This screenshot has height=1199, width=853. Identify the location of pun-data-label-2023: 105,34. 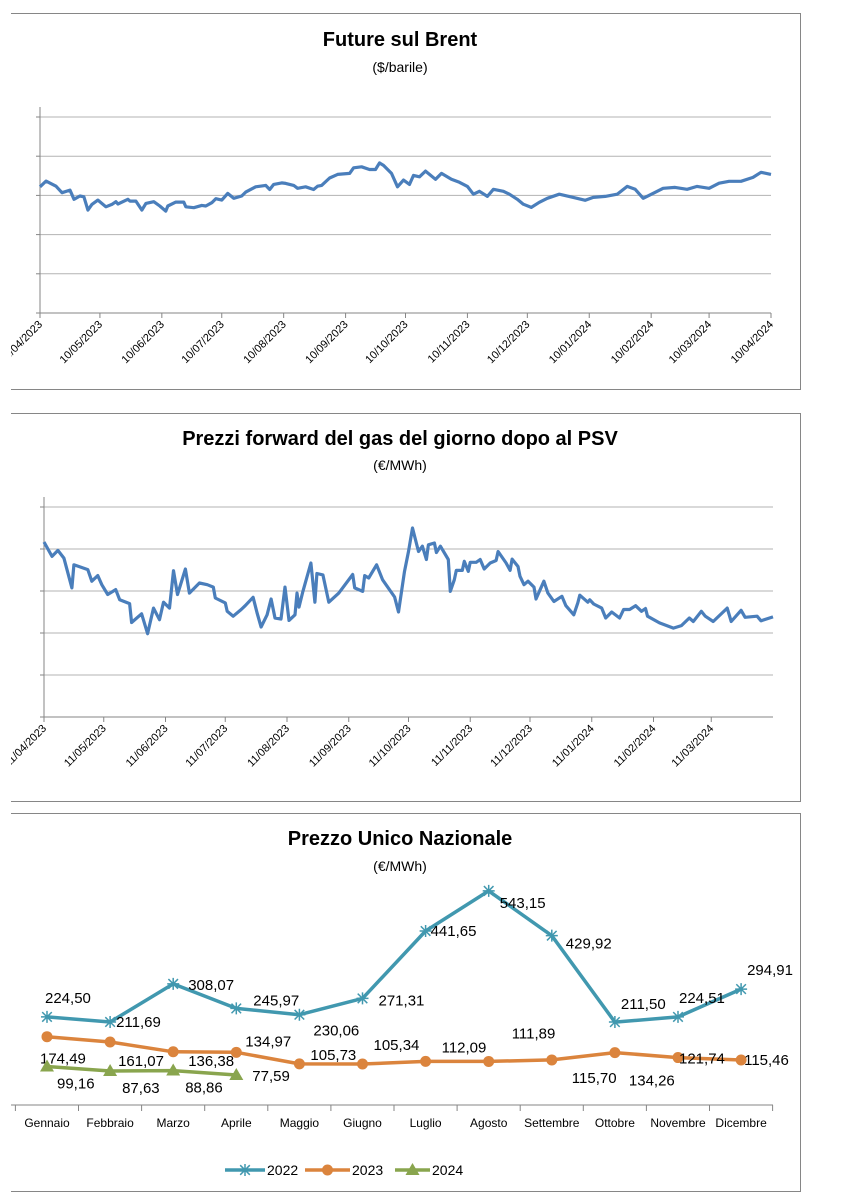
(397, 1045).